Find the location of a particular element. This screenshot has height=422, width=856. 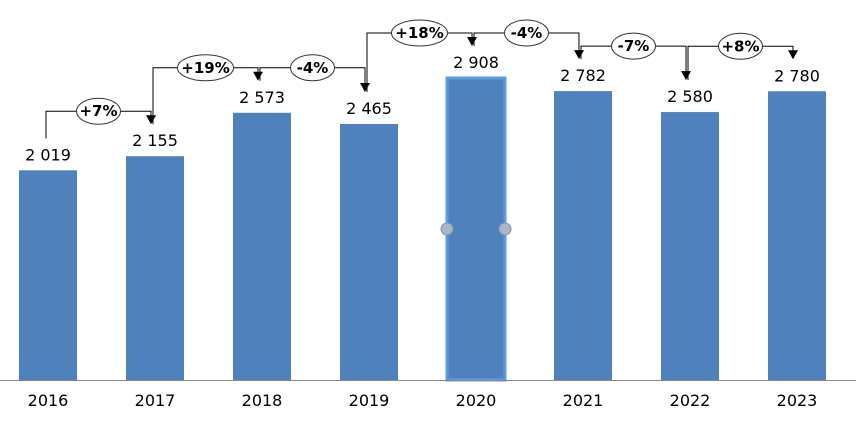

bar-2023 is located at coordinates (797, 236).